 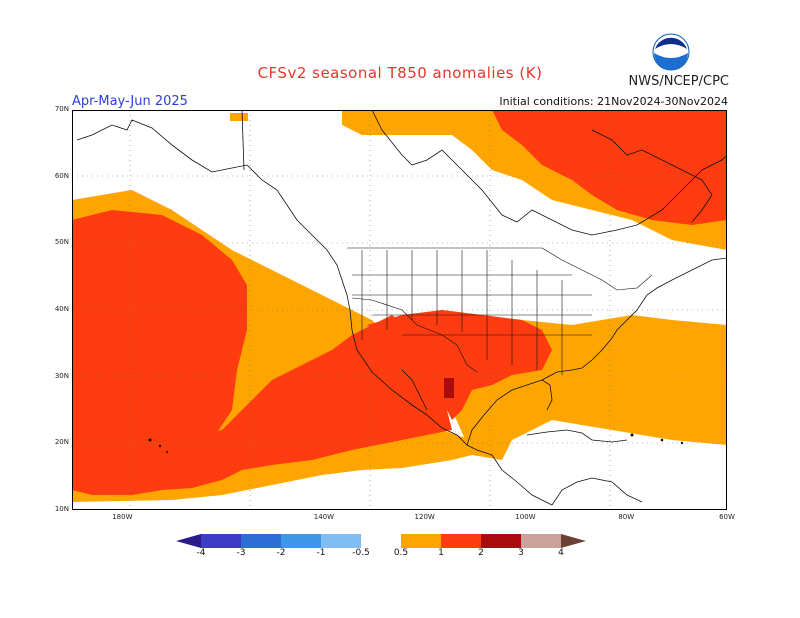 What do you see at coordinates (281, 553) in the screenshot?
I see `colorbar-tick-label: -2` at bounding box center [281, 553].